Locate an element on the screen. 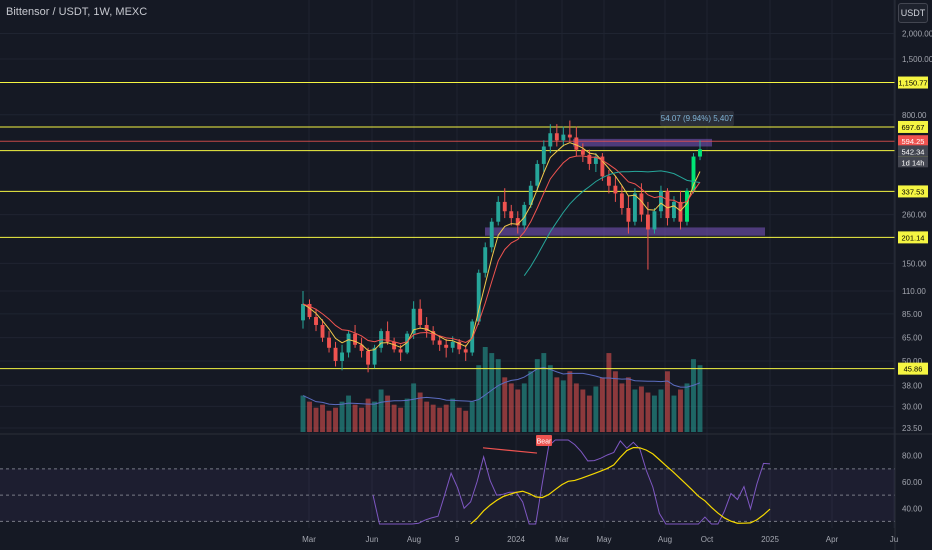 This screenshot has width=932, height=550. zone-box is located at coordinates (625, 231).